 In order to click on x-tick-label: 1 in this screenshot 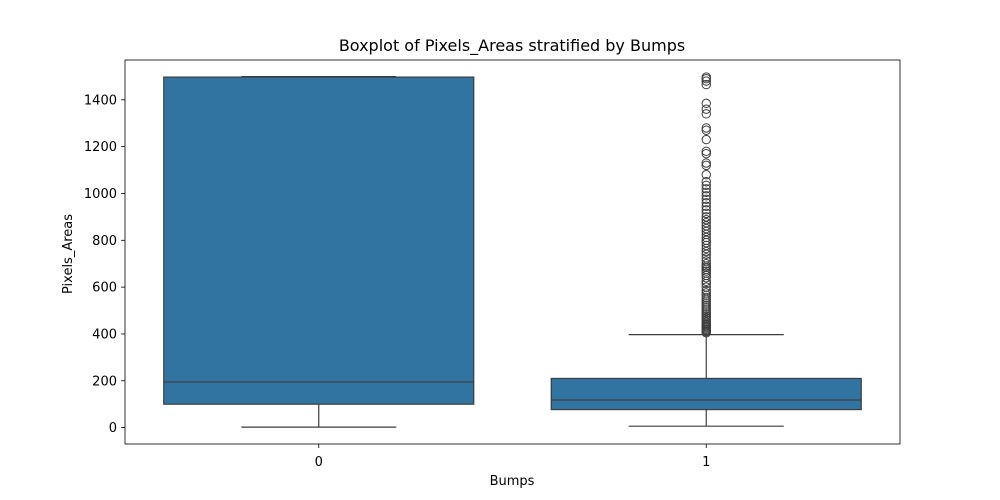, I will do `click(706, 462)`.